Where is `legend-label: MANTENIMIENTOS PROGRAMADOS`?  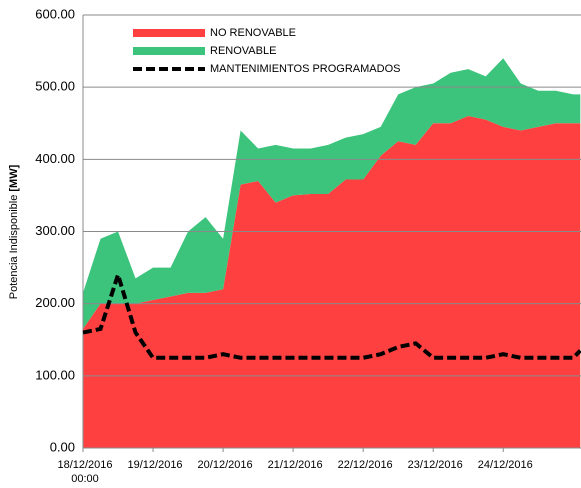 legend-label: MANTENIMIENTOS PROGRAMADOS is located at coordinates (305, 69).